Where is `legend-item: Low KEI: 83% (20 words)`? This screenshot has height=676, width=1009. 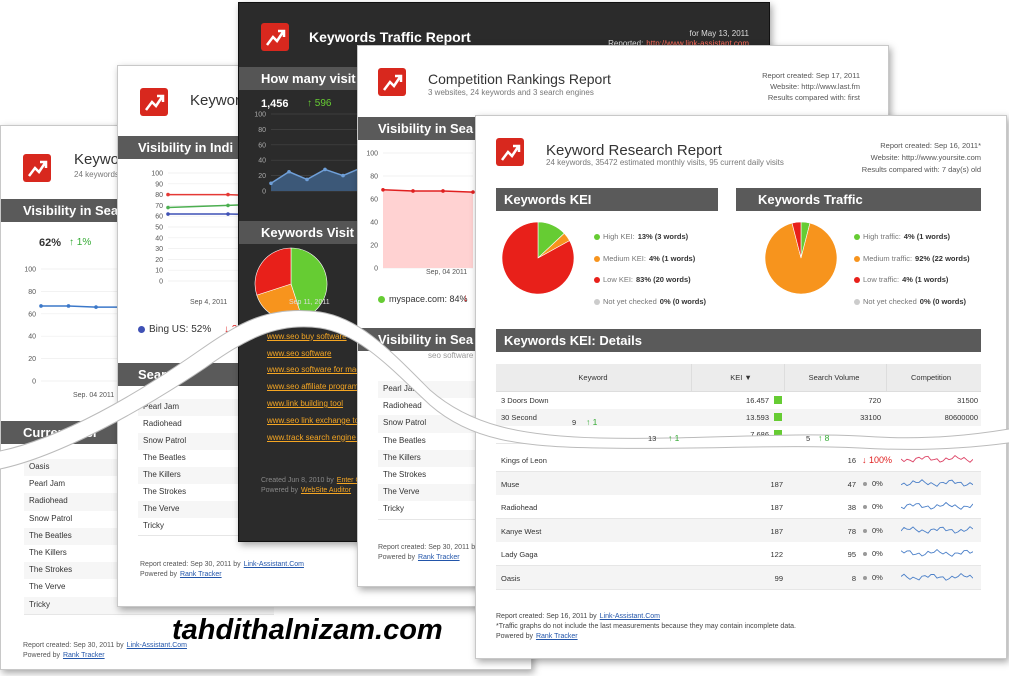
legend-item: Low KEI: 83% (20 words) is located at coordinates (642, 279).